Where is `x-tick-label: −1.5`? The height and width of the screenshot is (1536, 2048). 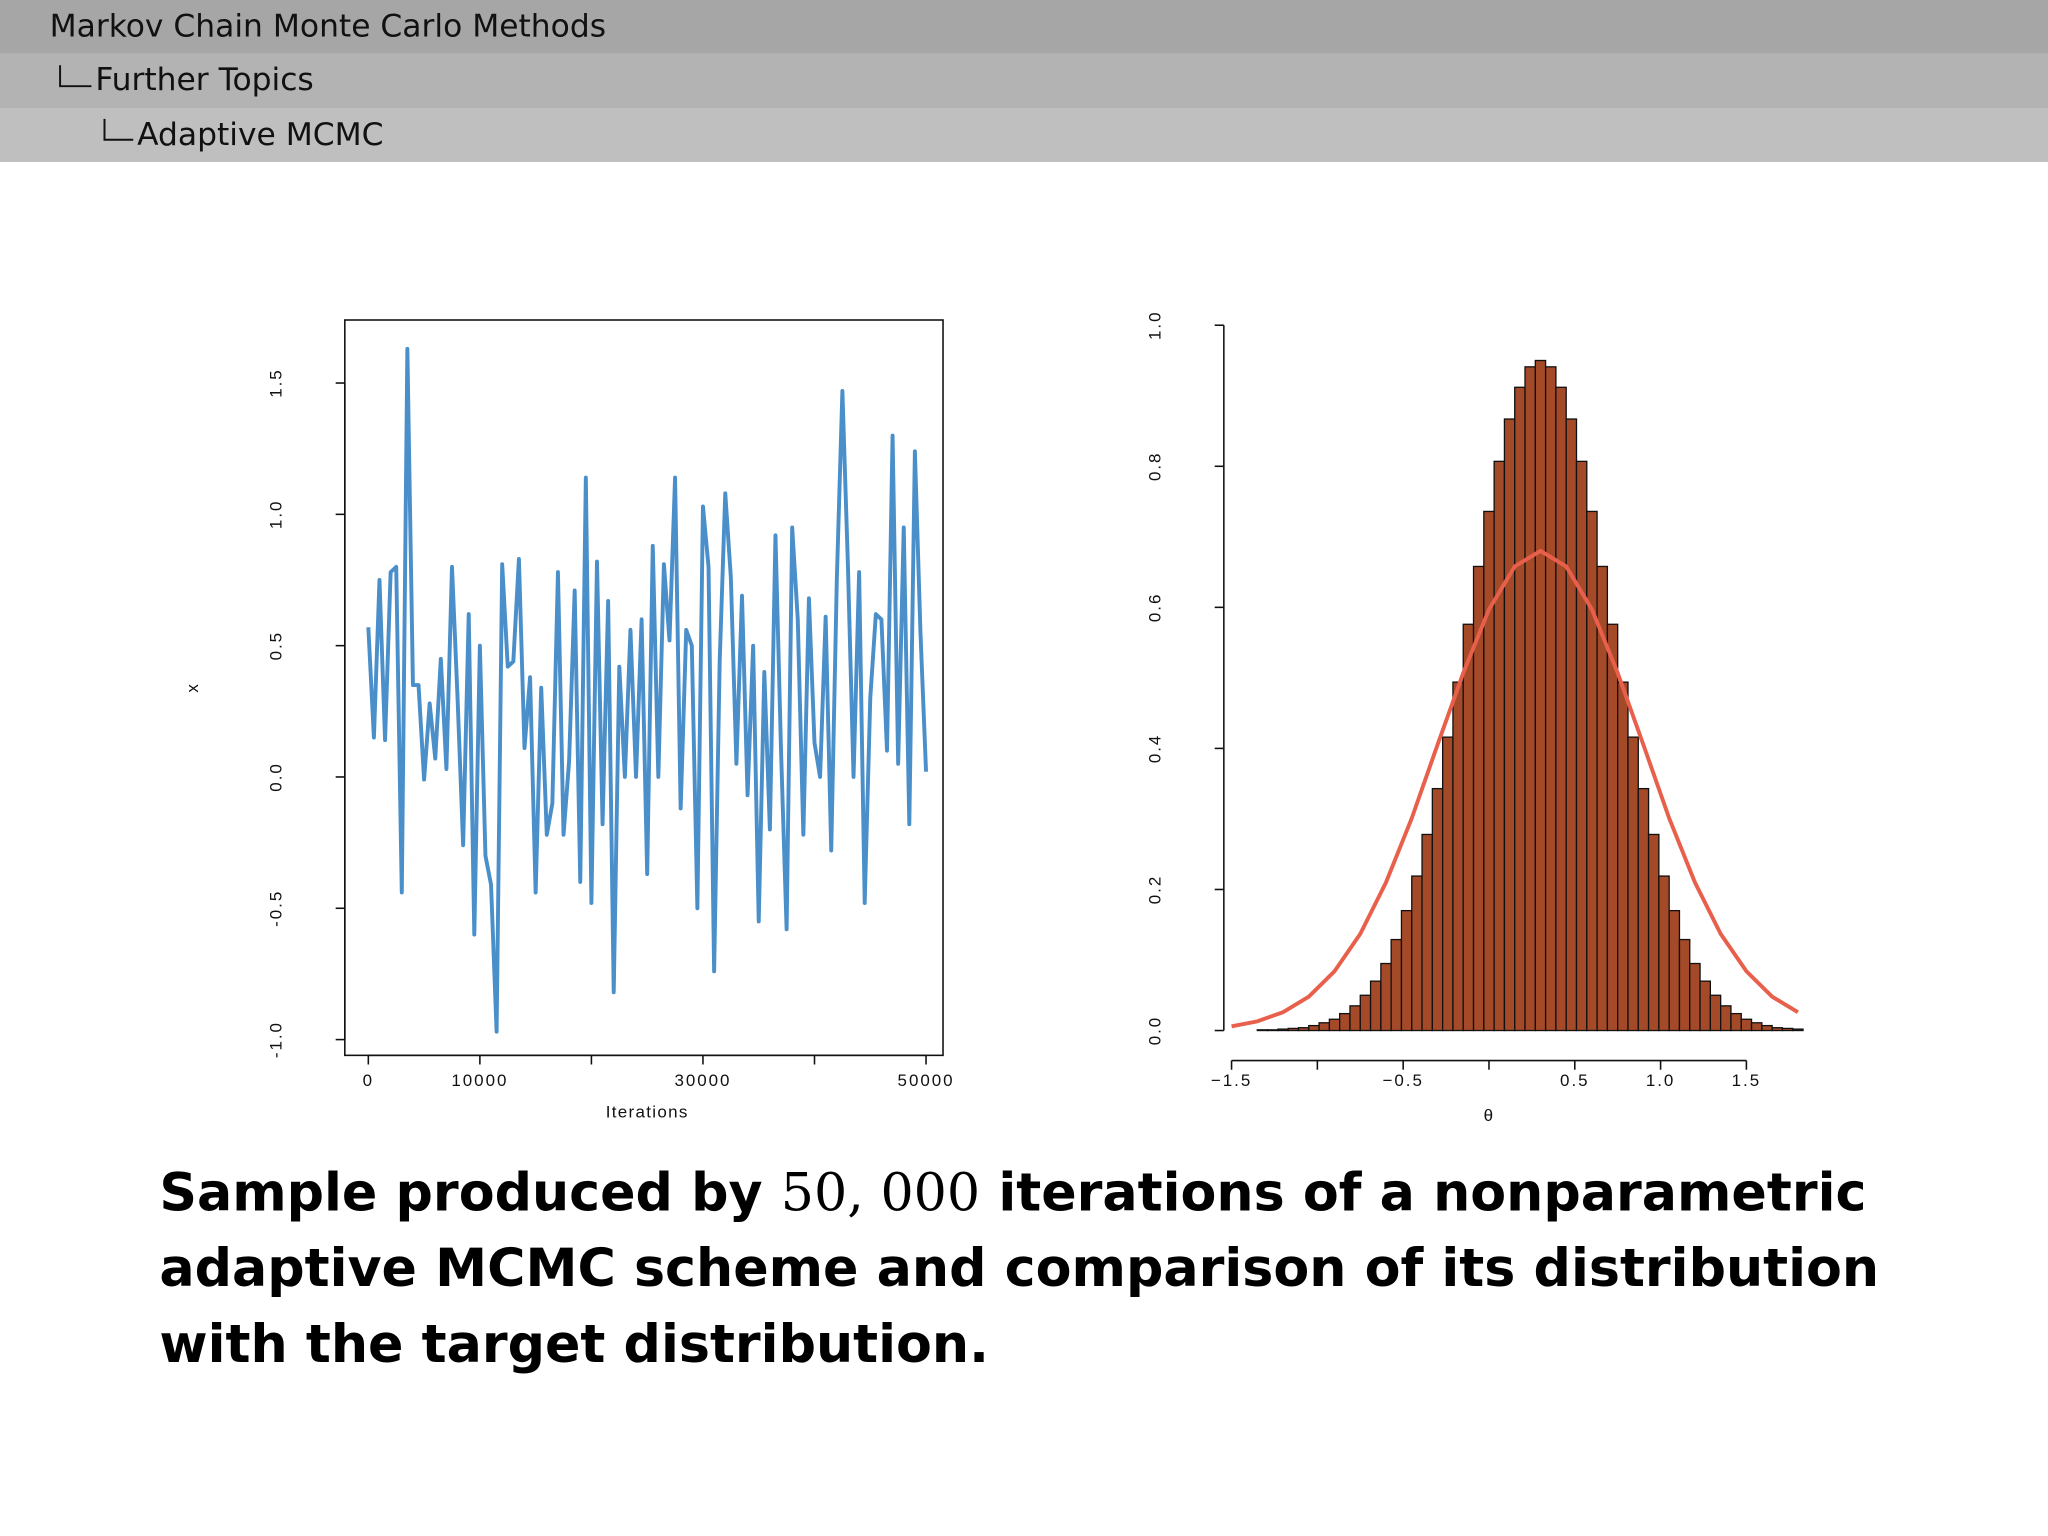 x-tick-label: −1.5 is located at coordinates (1231, 1080).